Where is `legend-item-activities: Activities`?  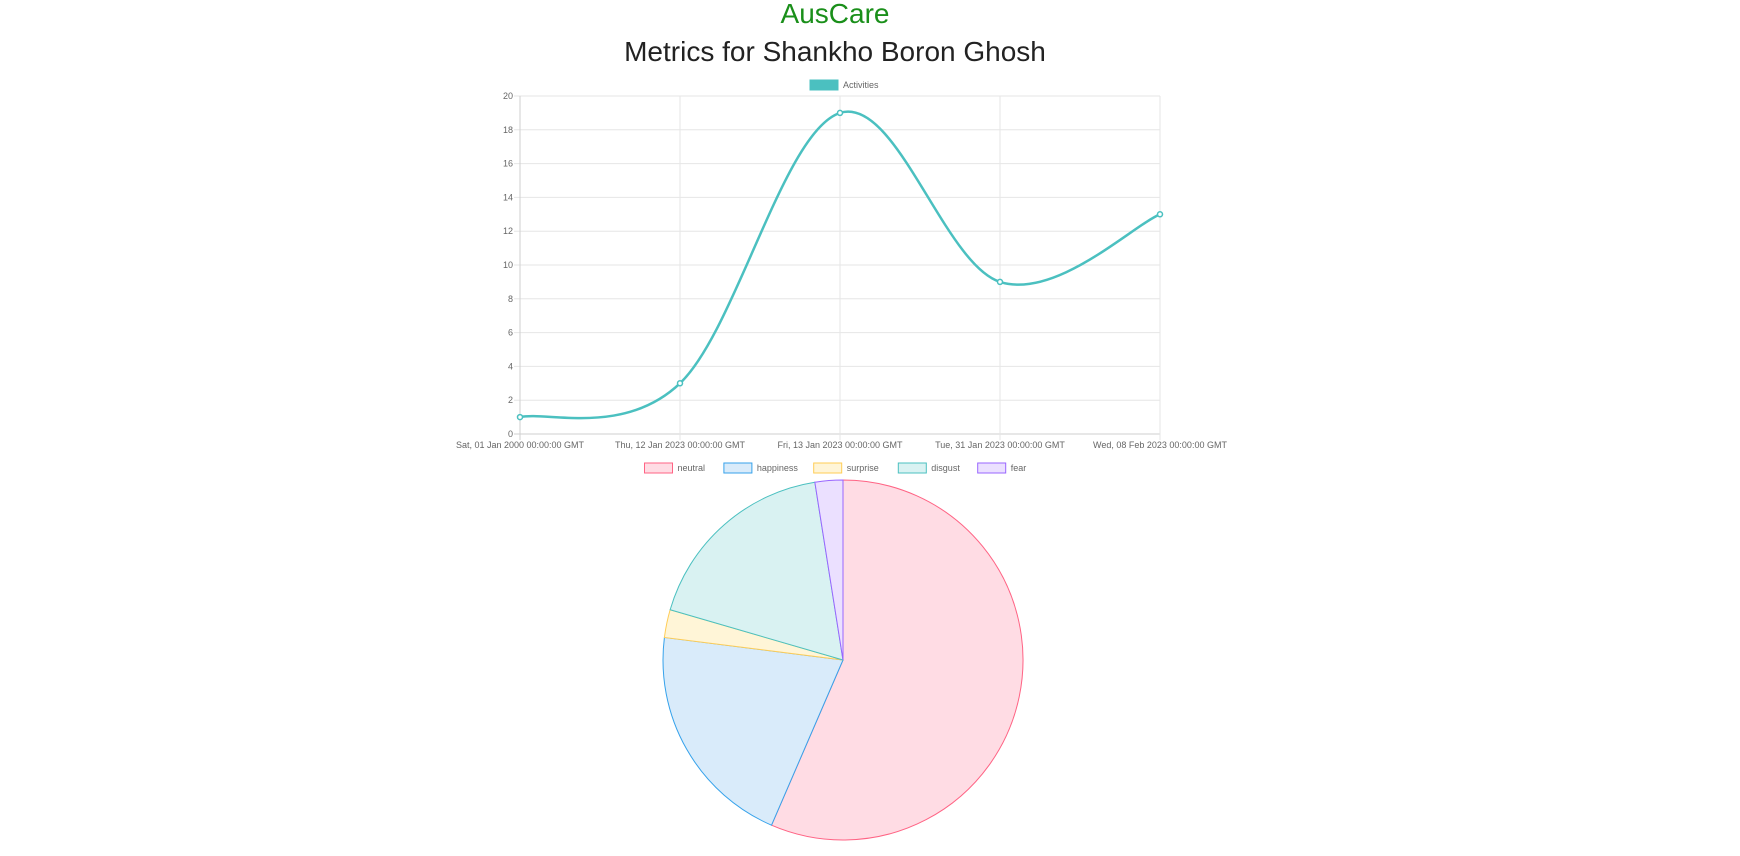
legend-item-activities: Activities is located at coordinates (844, 85).